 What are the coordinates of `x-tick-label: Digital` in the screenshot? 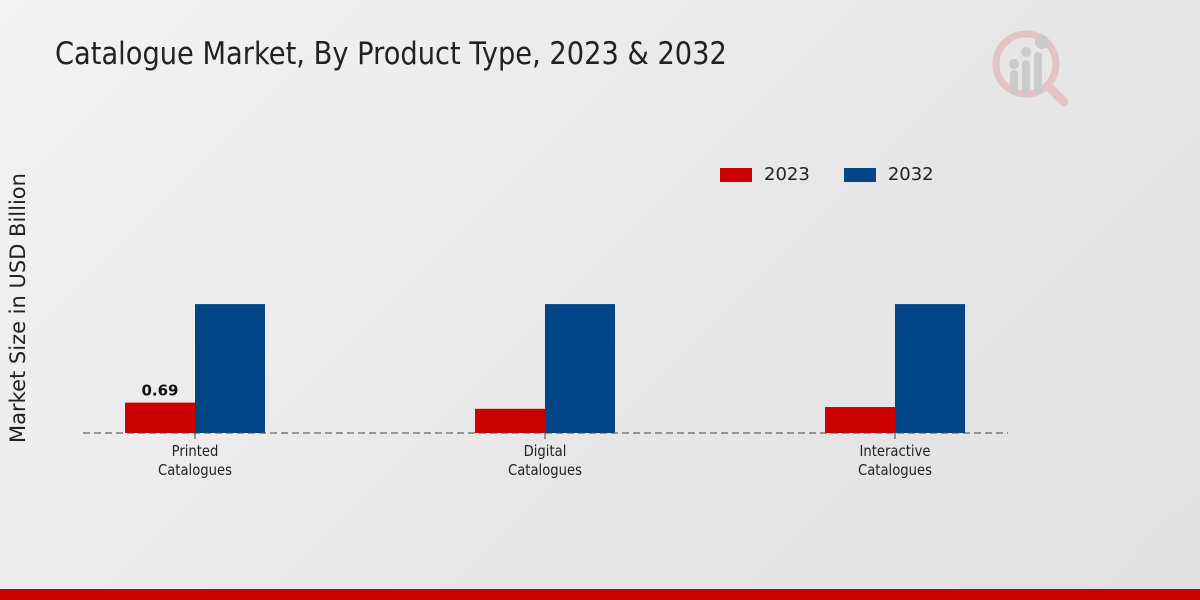 It's located at (545, 451).